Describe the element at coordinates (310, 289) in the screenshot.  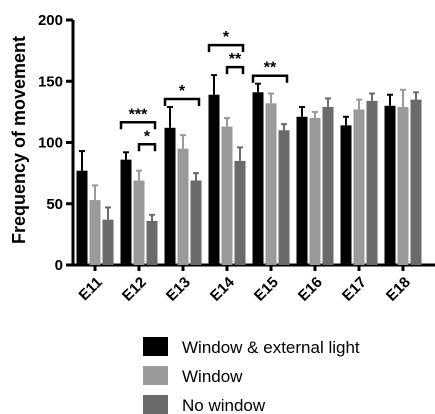
I see `x-tick-label: E16` at that location.